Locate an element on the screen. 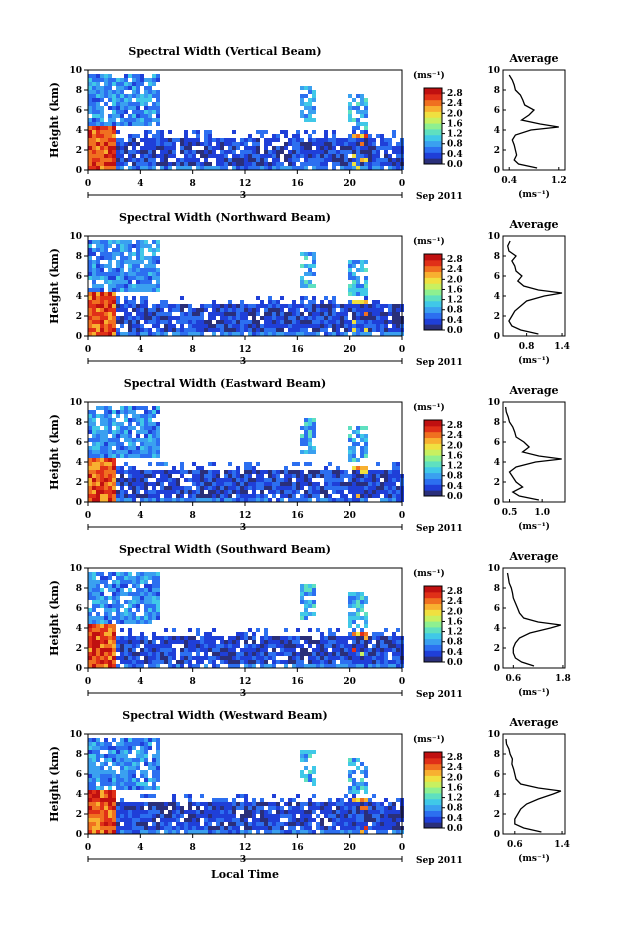 The width and height of the screenshot is (624, 929). y-tick-label: 0 is located at coordinates (79, 669).